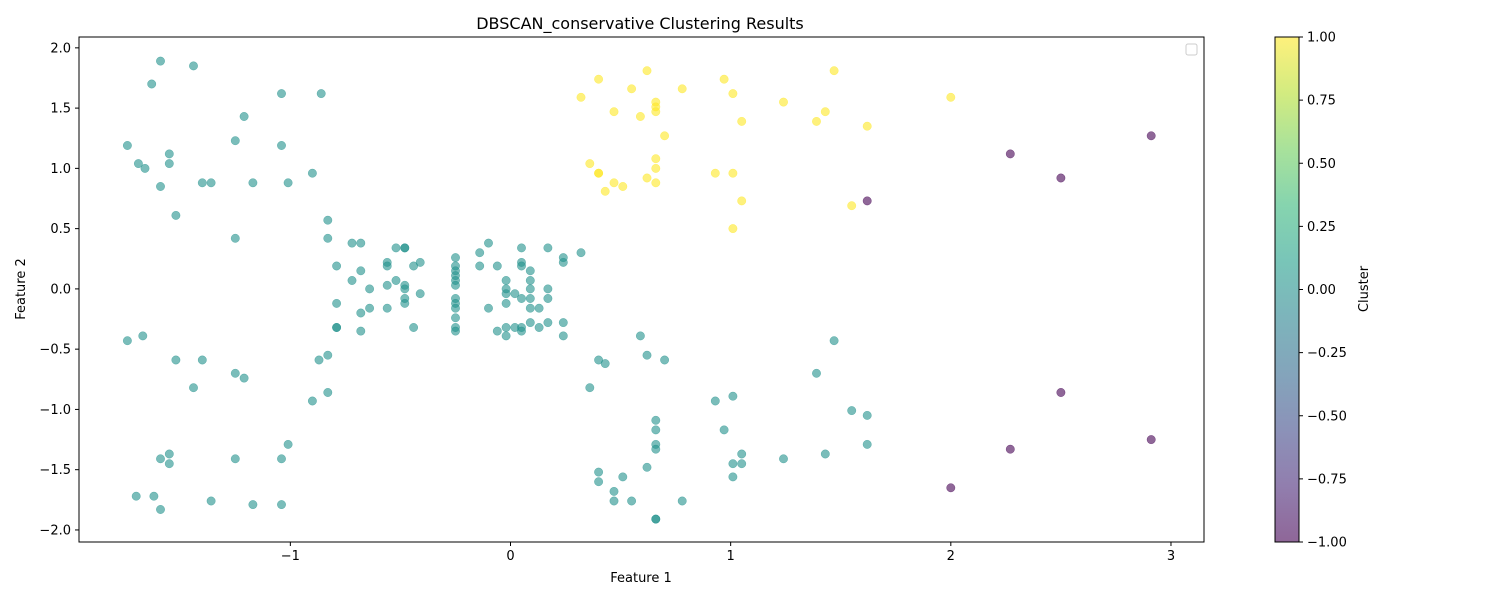 This screenshot has height=600, width=1500. Describe the element at coordinates (55, 410) in the screenshot. I see `y-tick-label: −1.0` at that location.